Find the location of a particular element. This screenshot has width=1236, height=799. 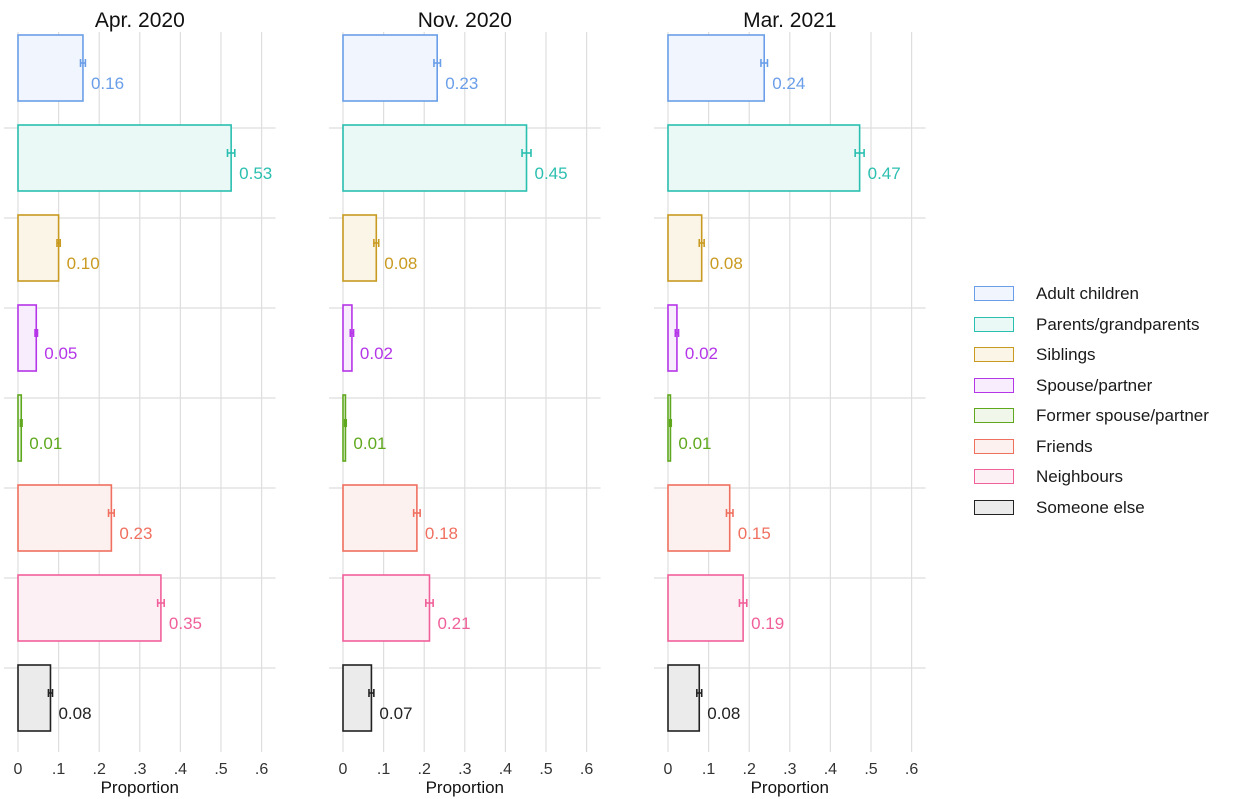

data-label: 0.07 is located at coordinates (395, 713).